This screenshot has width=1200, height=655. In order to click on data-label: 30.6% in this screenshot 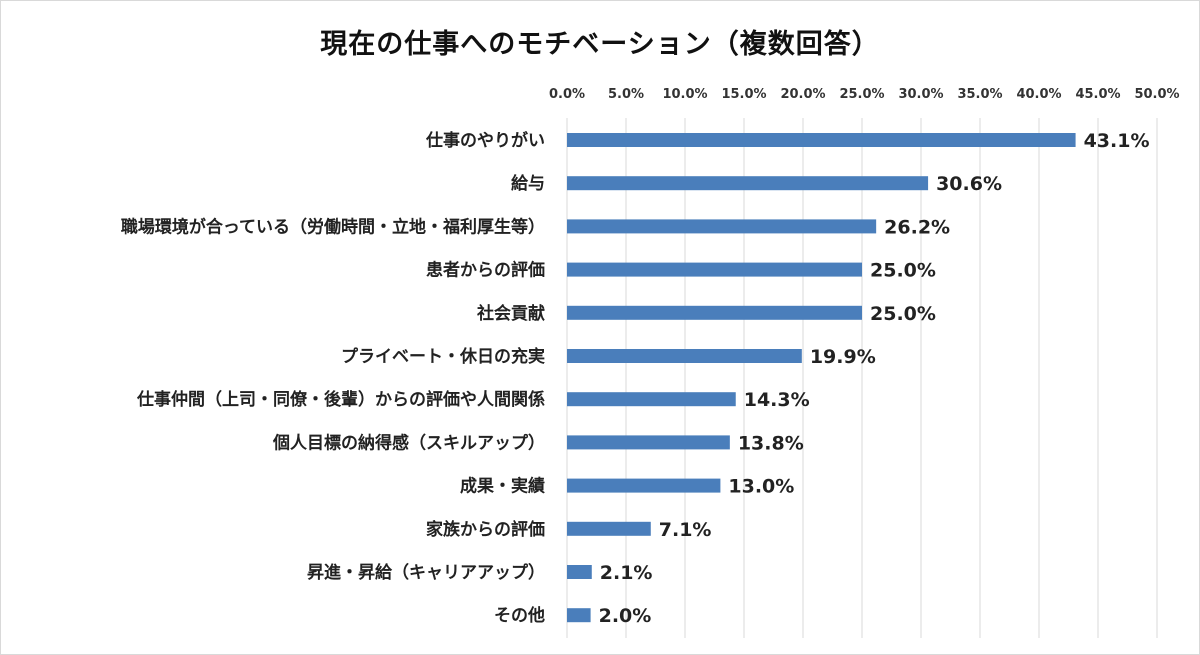, I will do `click(969, 184)`.